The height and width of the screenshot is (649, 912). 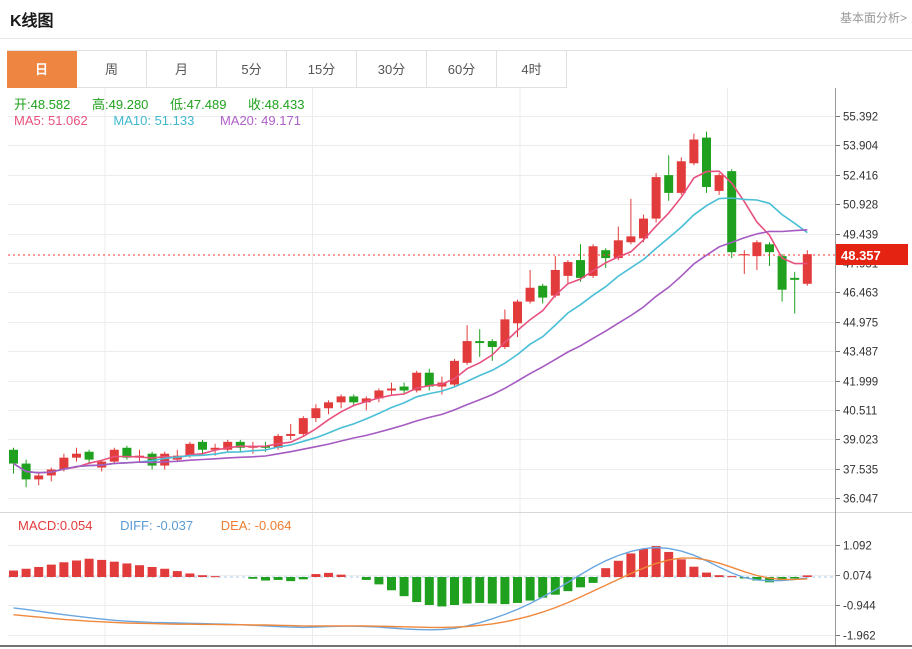 What do you see at coordinates (859, 607) in the screenshot?
I see `macd-tick-label: -0.944` at bounding box center [859, 607].